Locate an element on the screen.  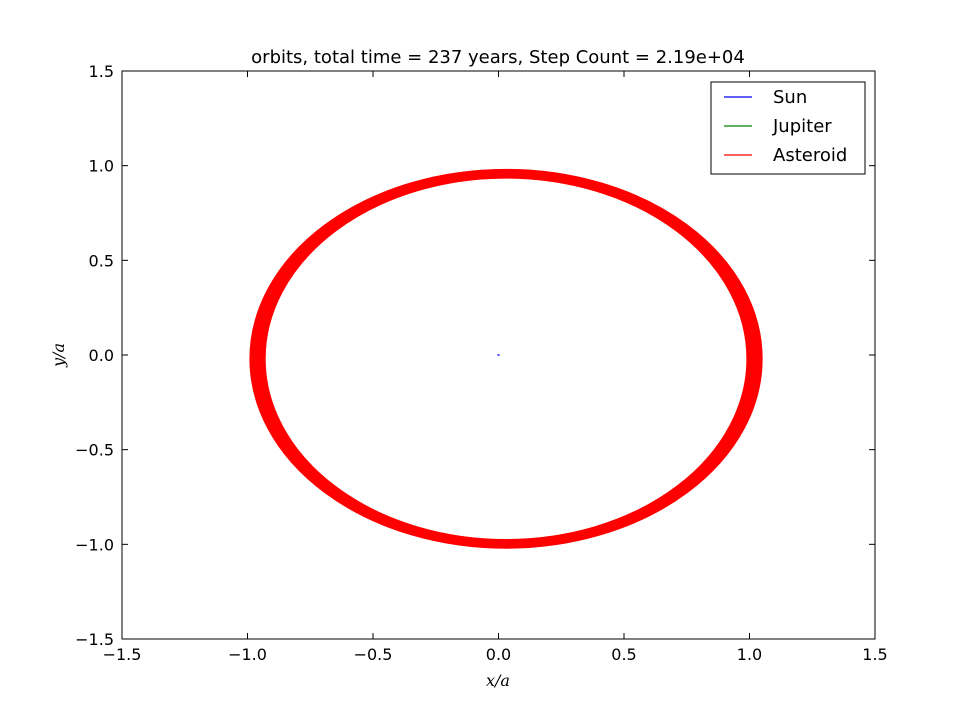
y-tick-label: −1.5 is located at coordinates (94, 639).